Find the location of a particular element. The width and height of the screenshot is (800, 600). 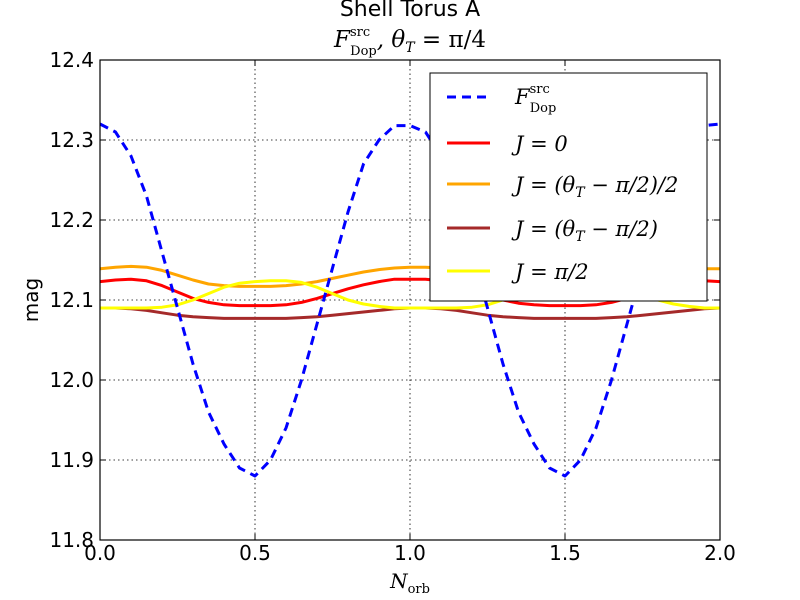

legend-label-j-half: J = (θT − π/2)/2 is located at coordinates (594, 187).